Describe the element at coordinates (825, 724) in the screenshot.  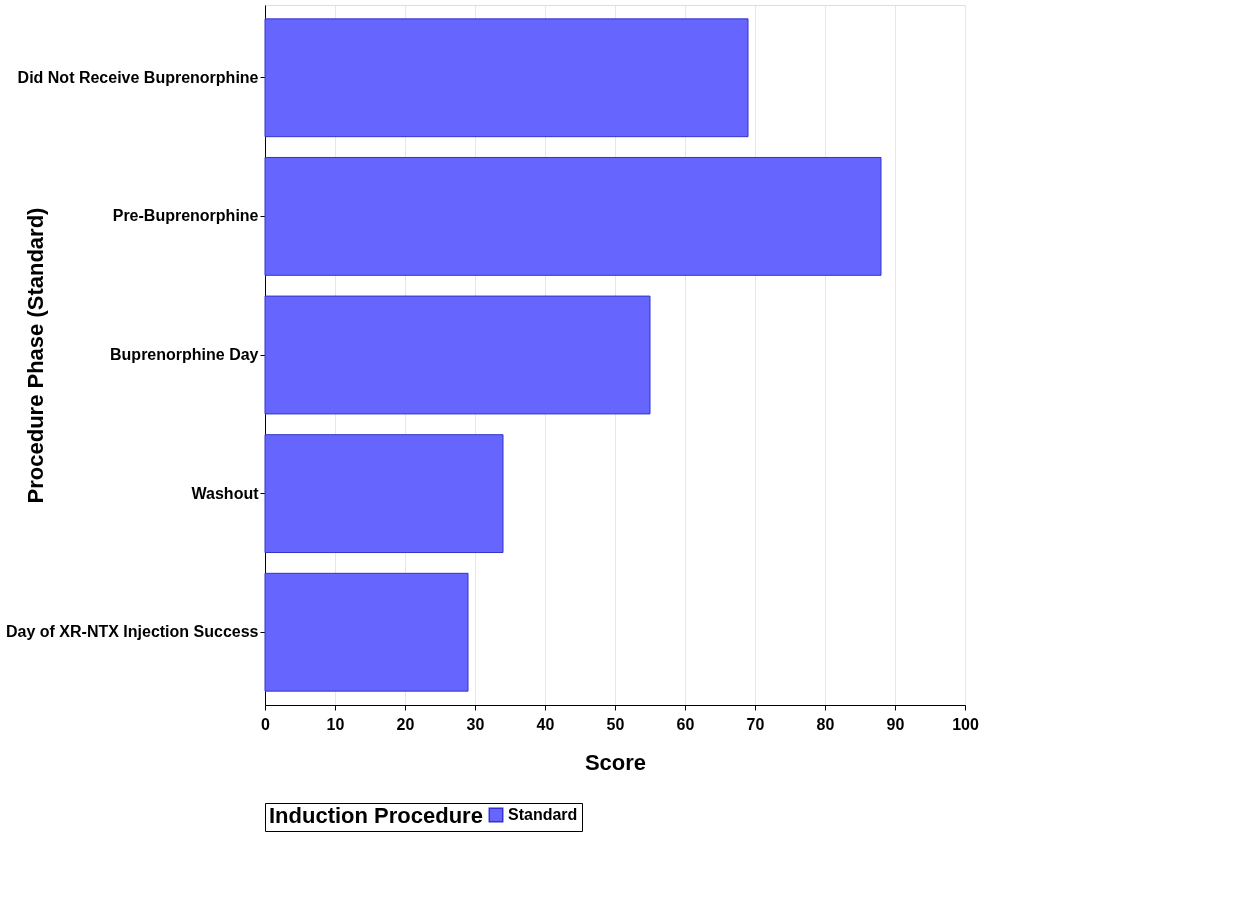
I see `x-tick-label: 80` at that location.